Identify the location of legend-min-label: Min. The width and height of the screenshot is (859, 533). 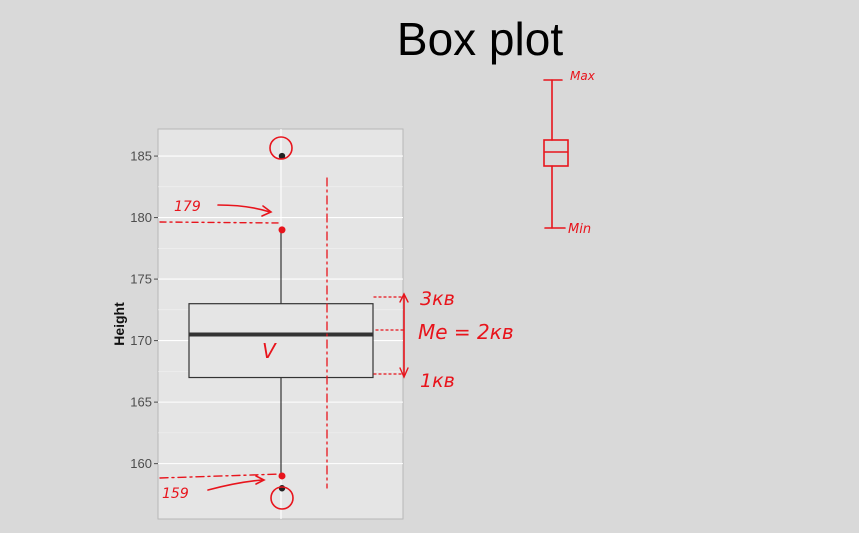
(579, 229).